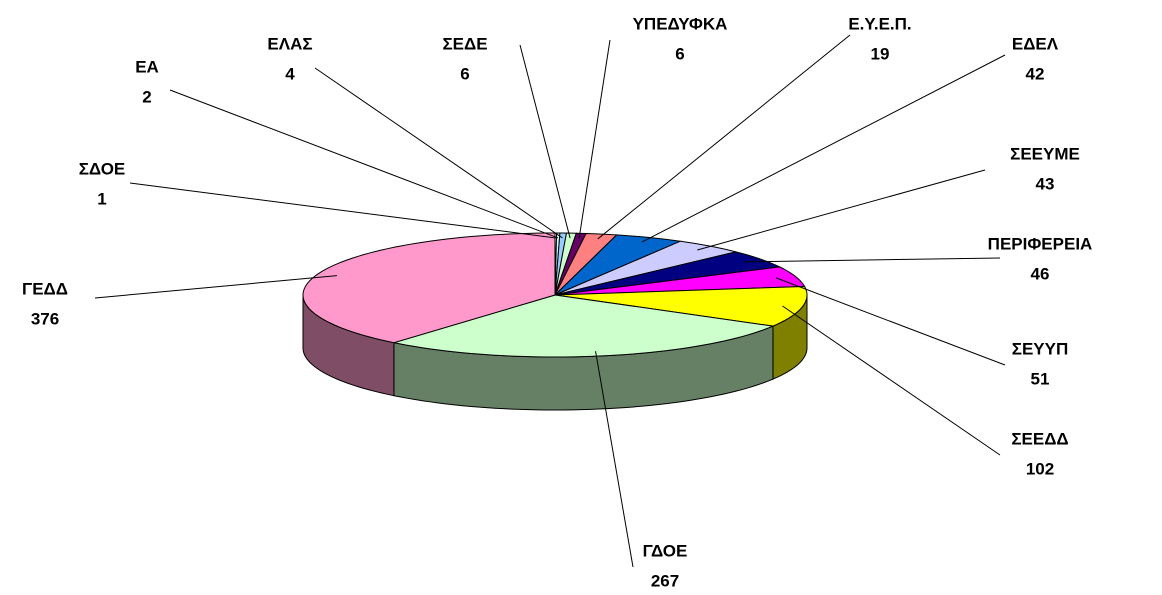 The height and width of the screenshot is (595, 1162). Describe the element at coordinates (147, 66) in the screenshot. I see `category-label: ΕΑ` at that location.